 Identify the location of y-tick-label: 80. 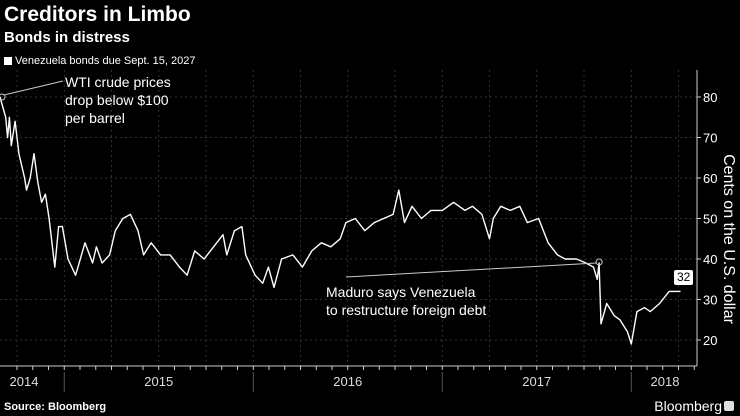
(710, 97).